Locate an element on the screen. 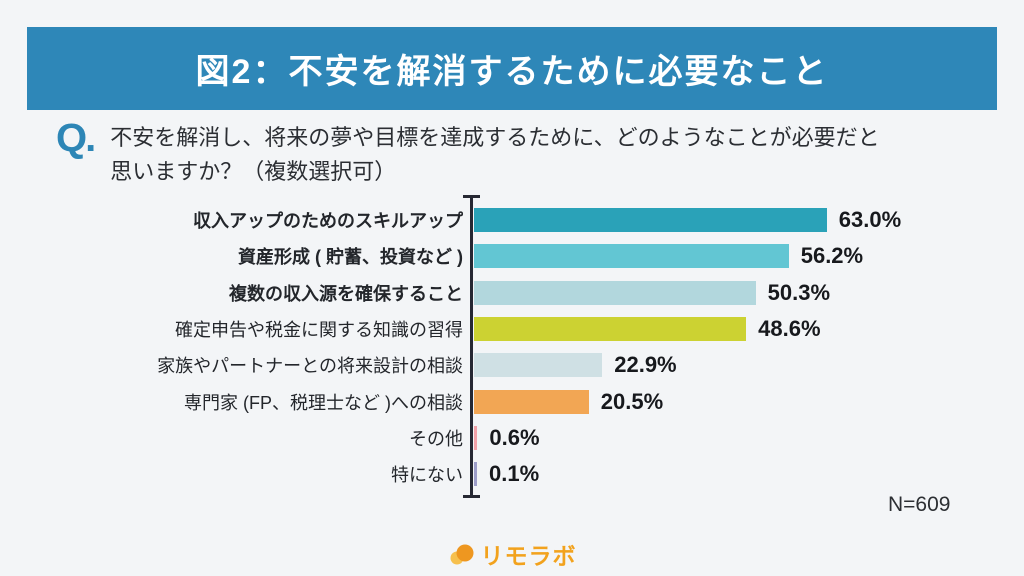 The width and height of the screenshot is (1024, 576). chart-row: 確定申告や税金に関する知識の習得 48.6% is located at coordinates (512, 329).